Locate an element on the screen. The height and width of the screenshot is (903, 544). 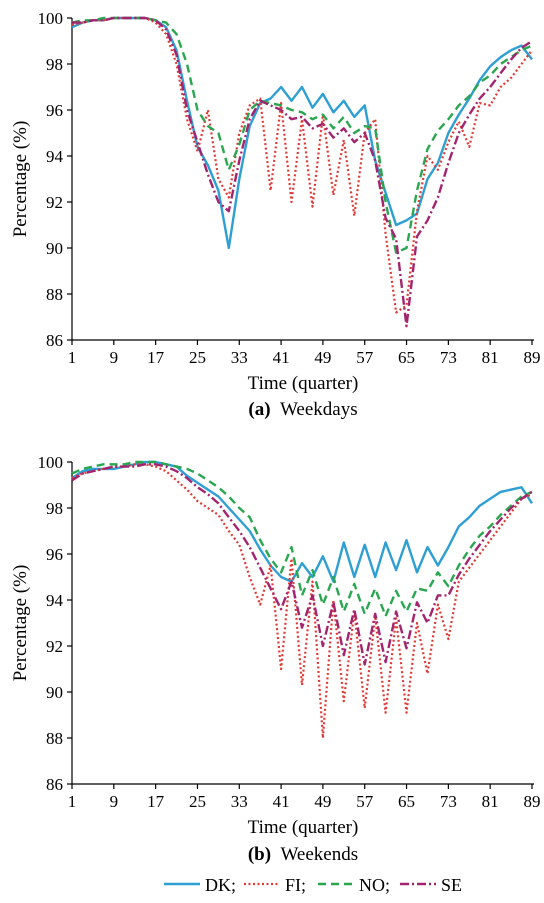
legend-label-fi: FI; is located at coordinates (295, 885).